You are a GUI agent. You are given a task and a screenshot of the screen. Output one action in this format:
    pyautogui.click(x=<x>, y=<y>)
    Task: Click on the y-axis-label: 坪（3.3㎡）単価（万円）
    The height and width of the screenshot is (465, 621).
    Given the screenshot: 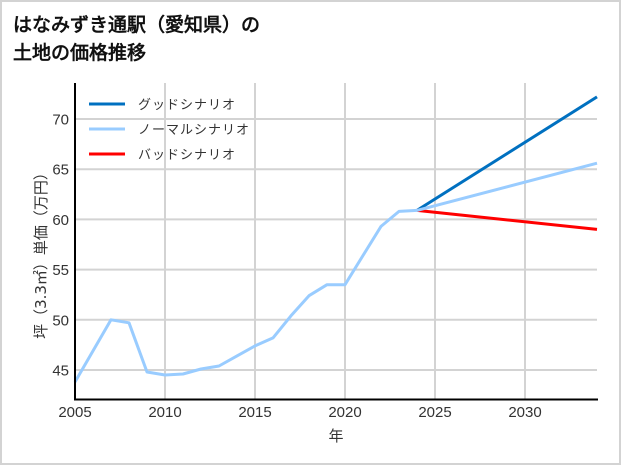 What is the action you would take?
    pyautogui.click(x=41, y=252)
    